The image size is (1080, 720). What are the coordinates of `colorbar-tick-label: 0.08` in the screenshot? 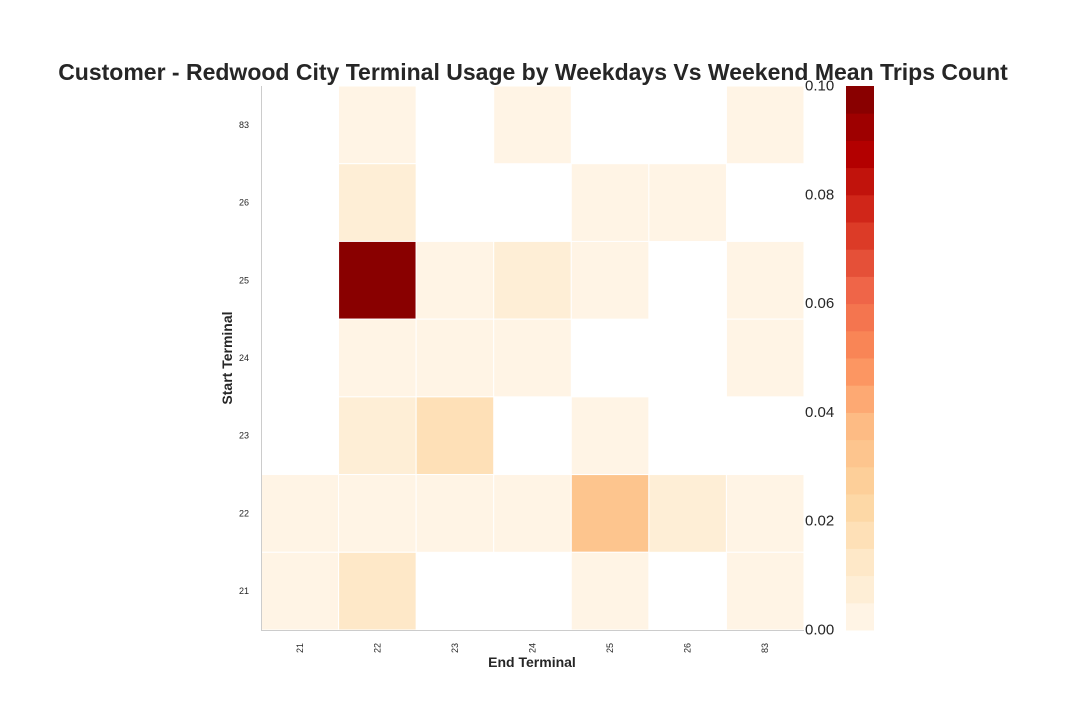 It's located at (819, 194).